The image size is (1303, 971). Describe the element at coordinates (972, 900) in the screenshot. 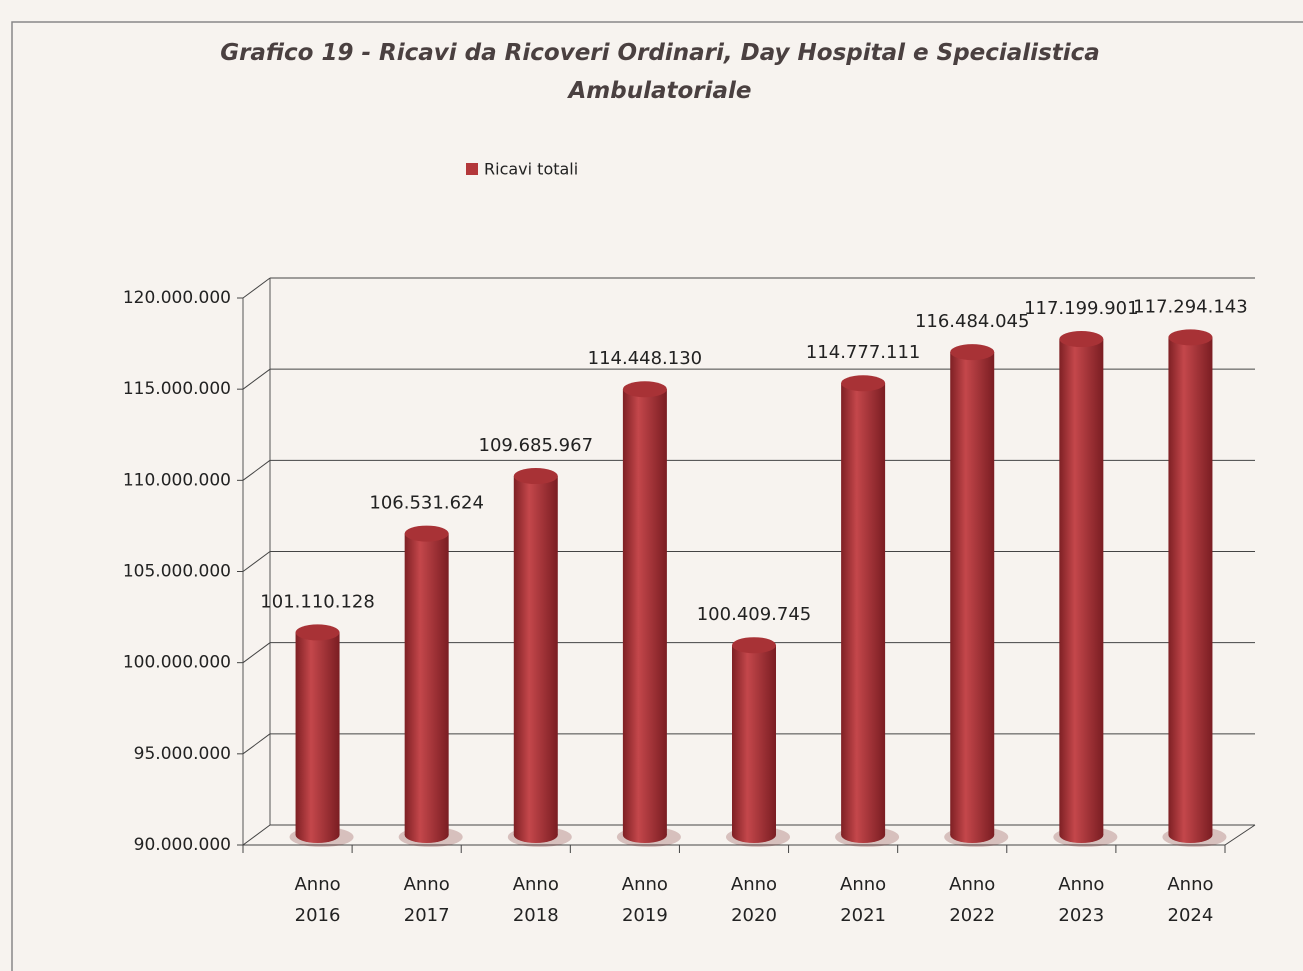

I see `x-tick-label: Anno 2022` at that location.